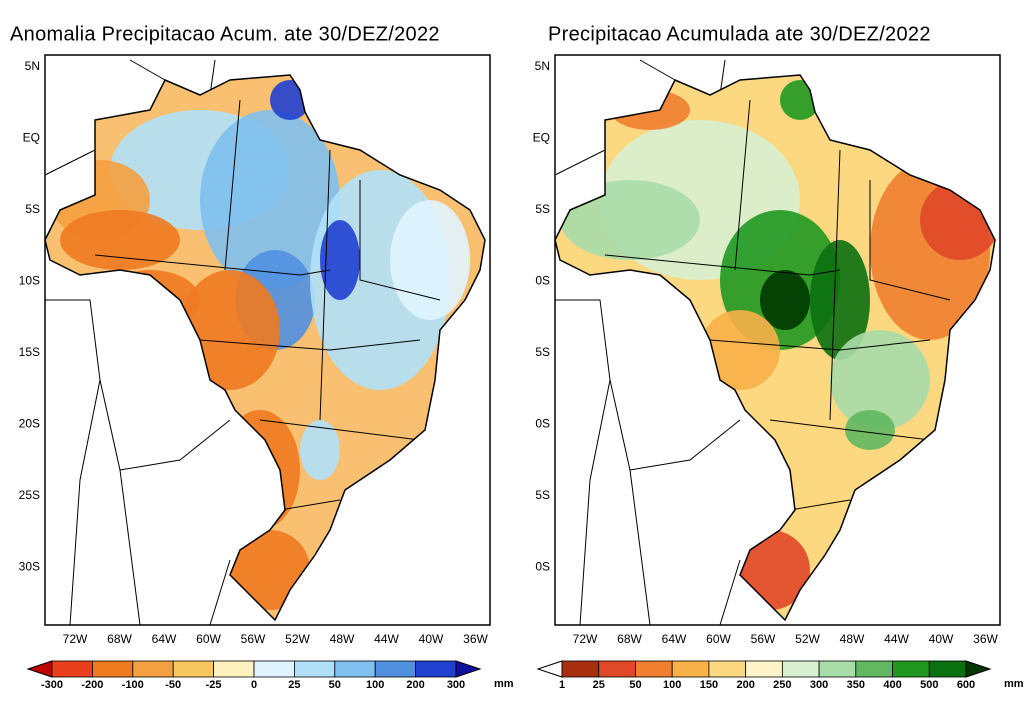 Image resolution: width=1024 pixels, height=709 pixels. I want to click on lat-label: 25S, so click(29, 495).